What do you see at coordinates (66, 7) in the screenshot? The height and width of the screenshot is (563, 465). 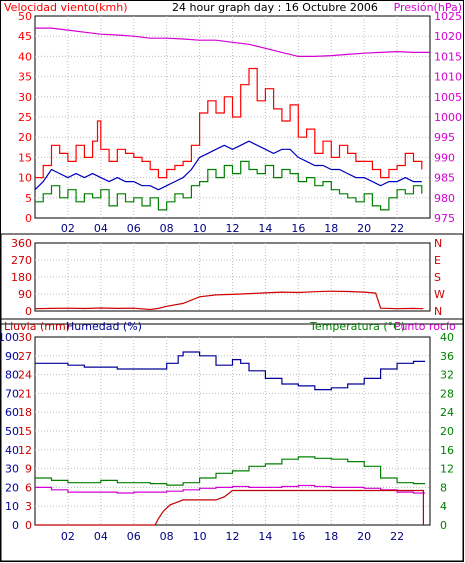 I see `wind-speed-label: Velocidad viento(kmh)` at bounding box center [66, 7].